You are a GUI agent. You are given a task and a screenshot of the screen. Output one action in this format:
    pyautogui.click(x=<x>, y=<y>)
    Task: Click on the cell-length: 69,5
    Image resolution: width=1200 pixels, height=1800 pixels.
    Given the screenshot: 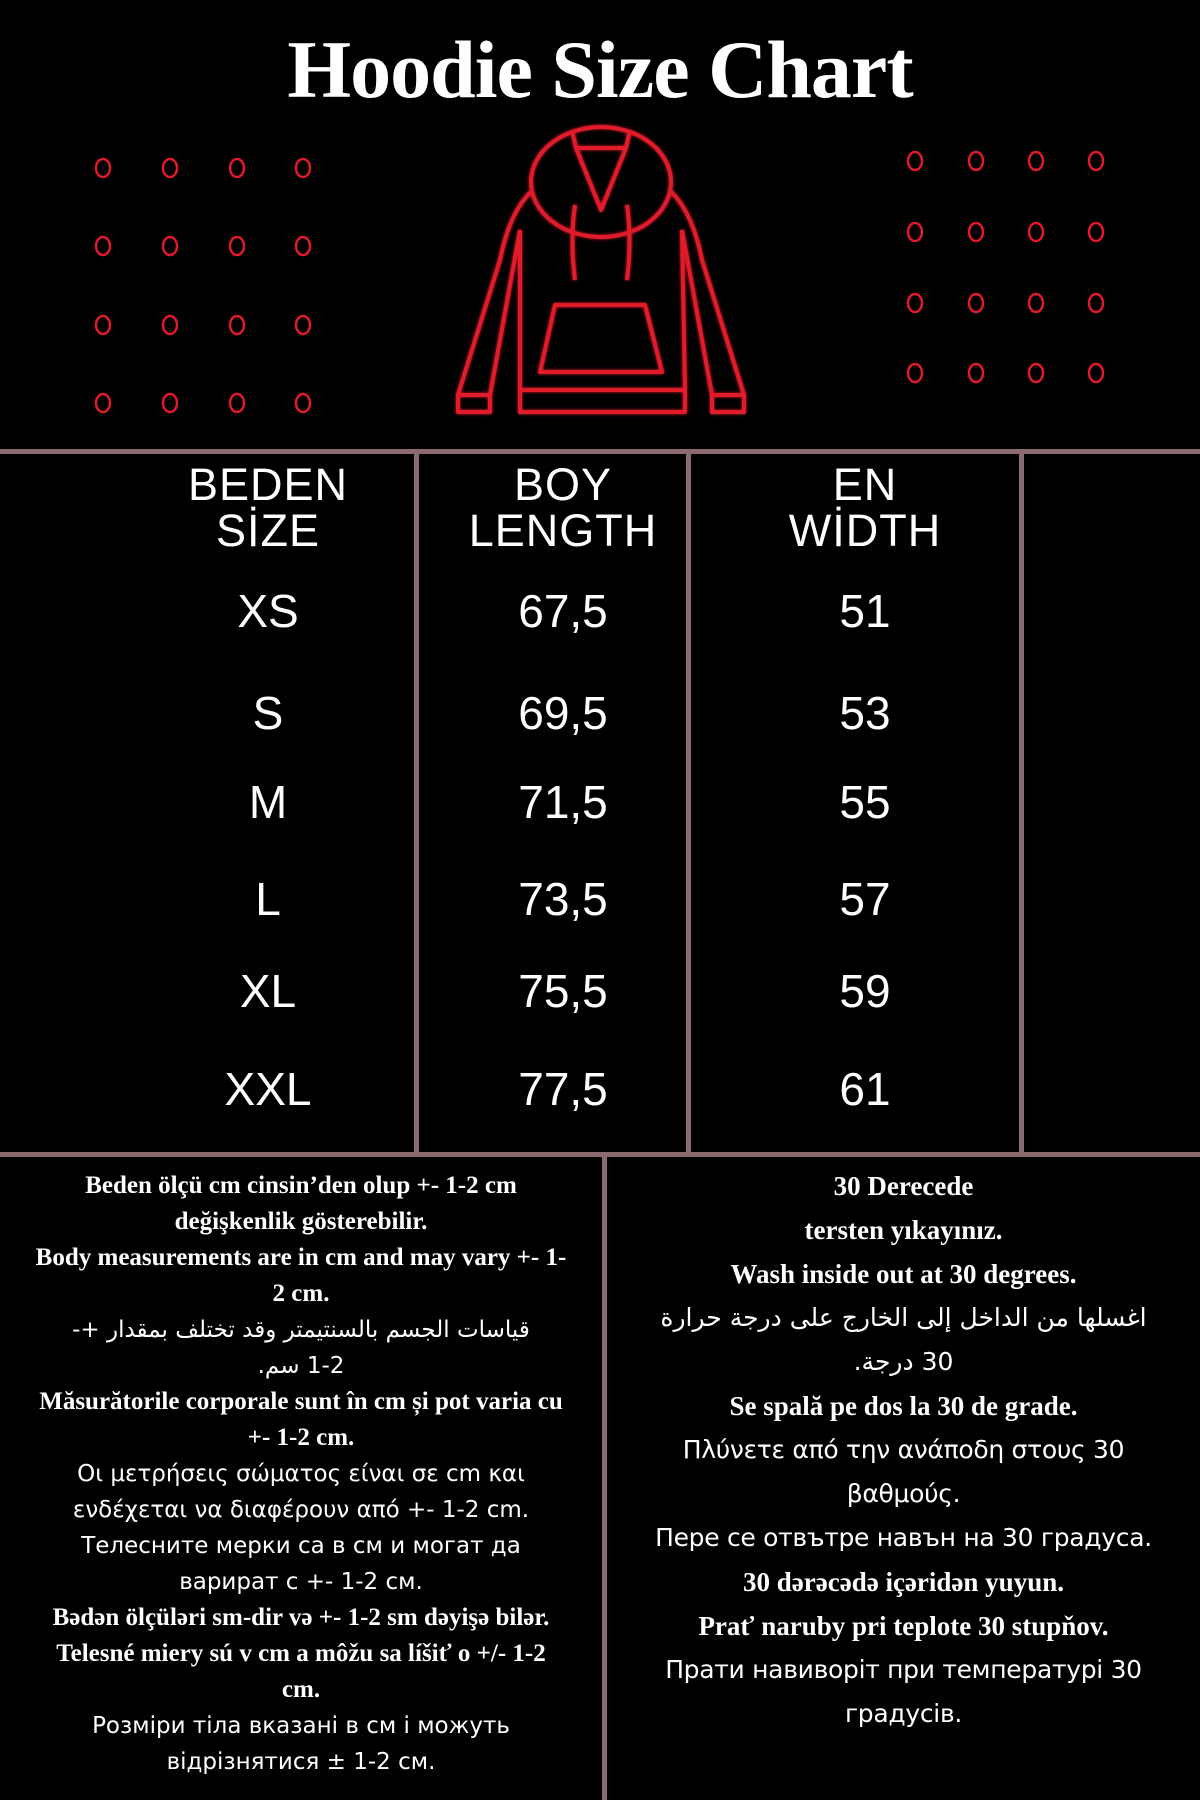 What is the action you would take?
    pyautogui.click(x=563, y=713)
    